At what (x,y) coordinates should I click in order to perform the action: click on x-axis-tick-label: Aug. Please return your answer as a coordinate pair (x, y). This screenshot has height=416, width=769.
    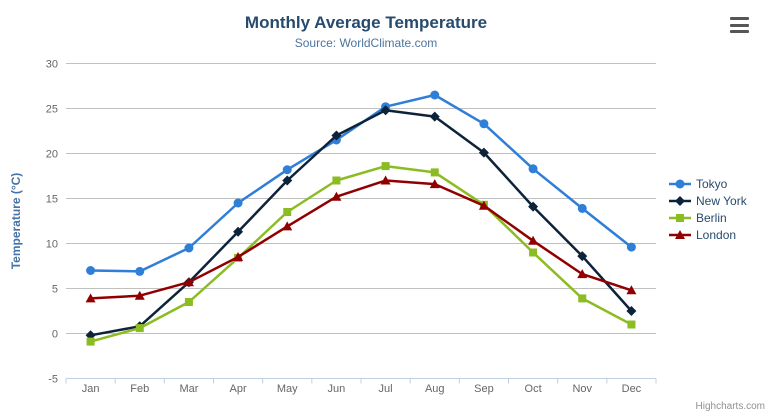
    Looking at the image, I should click on (435, 389).